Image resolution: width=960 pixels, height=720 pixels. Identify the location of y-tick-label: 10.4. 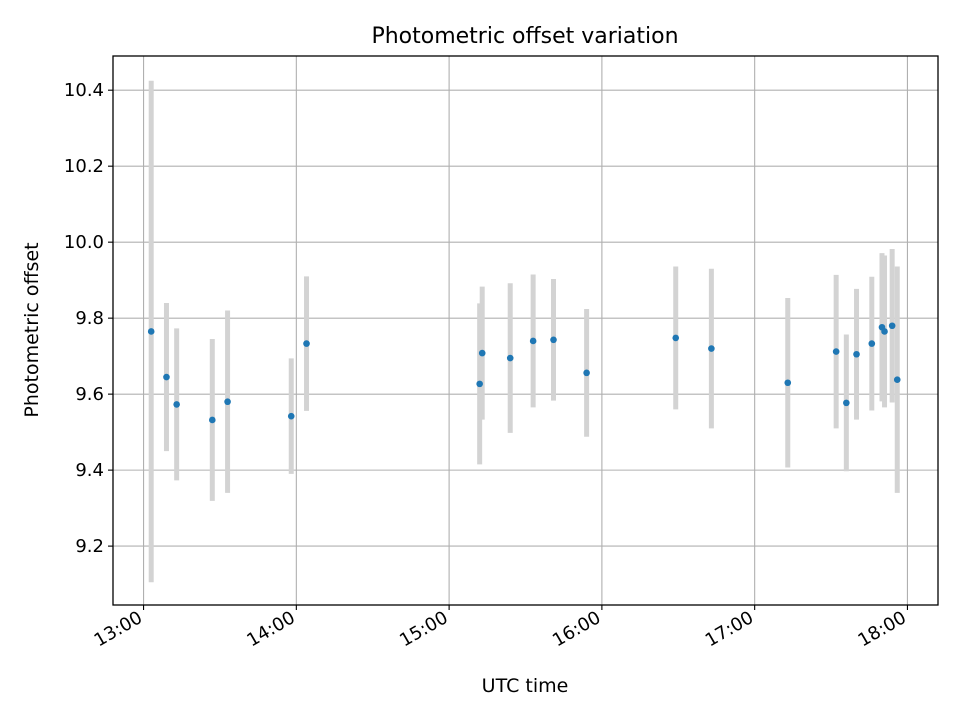
(84, 90).